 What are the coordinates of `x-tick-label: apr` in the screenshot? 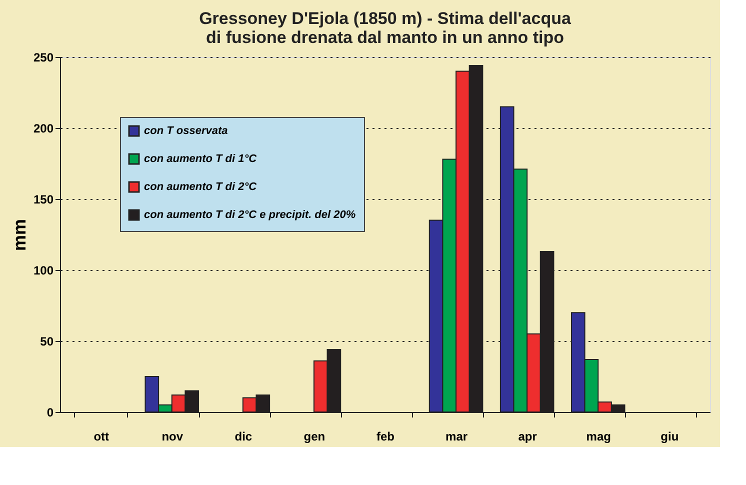 It's located at (528, 437).